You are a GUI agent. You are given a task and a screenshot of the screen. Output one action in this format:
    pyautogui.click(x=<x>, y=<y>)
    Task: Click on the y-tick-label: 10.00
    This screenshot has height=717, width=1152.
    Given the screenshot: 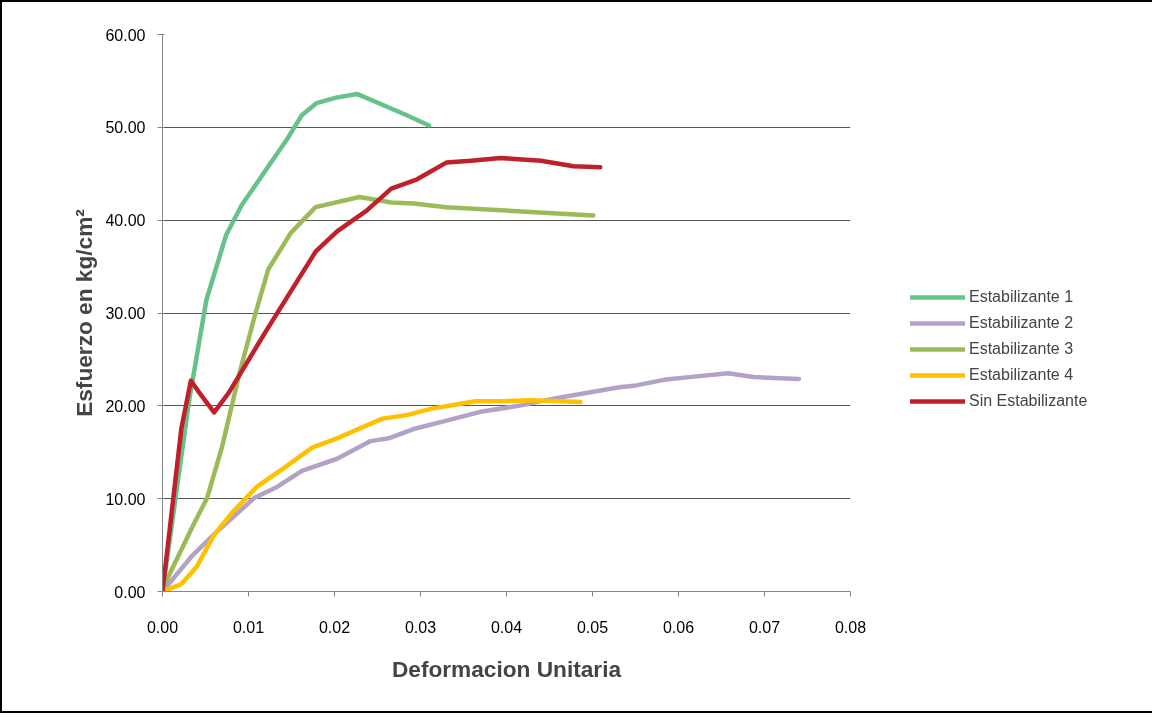 What is the action you would take?
    pyautogui.click(x=125, y=499)
    